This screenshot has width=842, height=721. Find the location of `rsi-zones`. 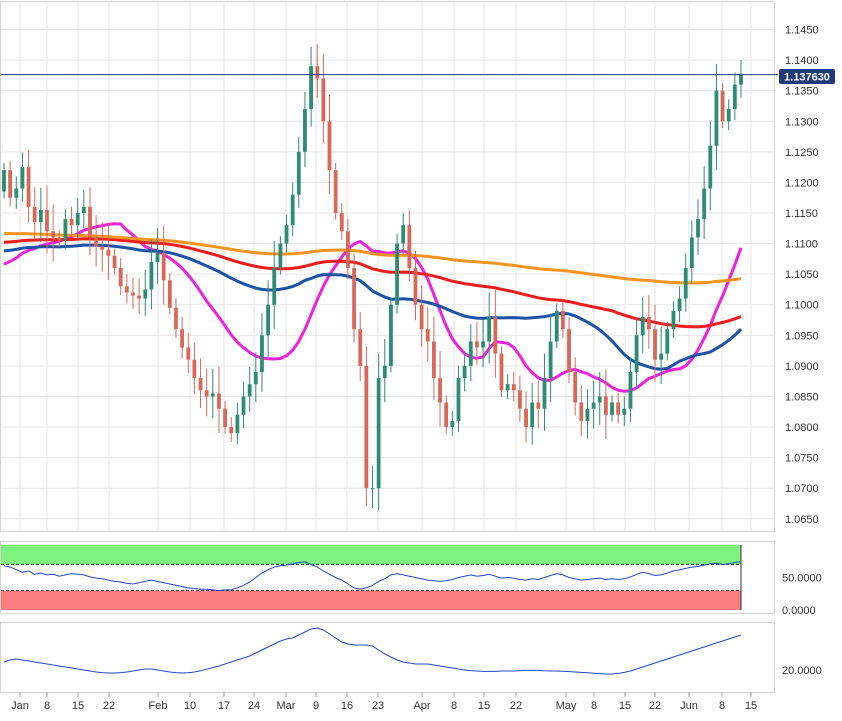

rsi-zones is located at coordinates (371, 577).